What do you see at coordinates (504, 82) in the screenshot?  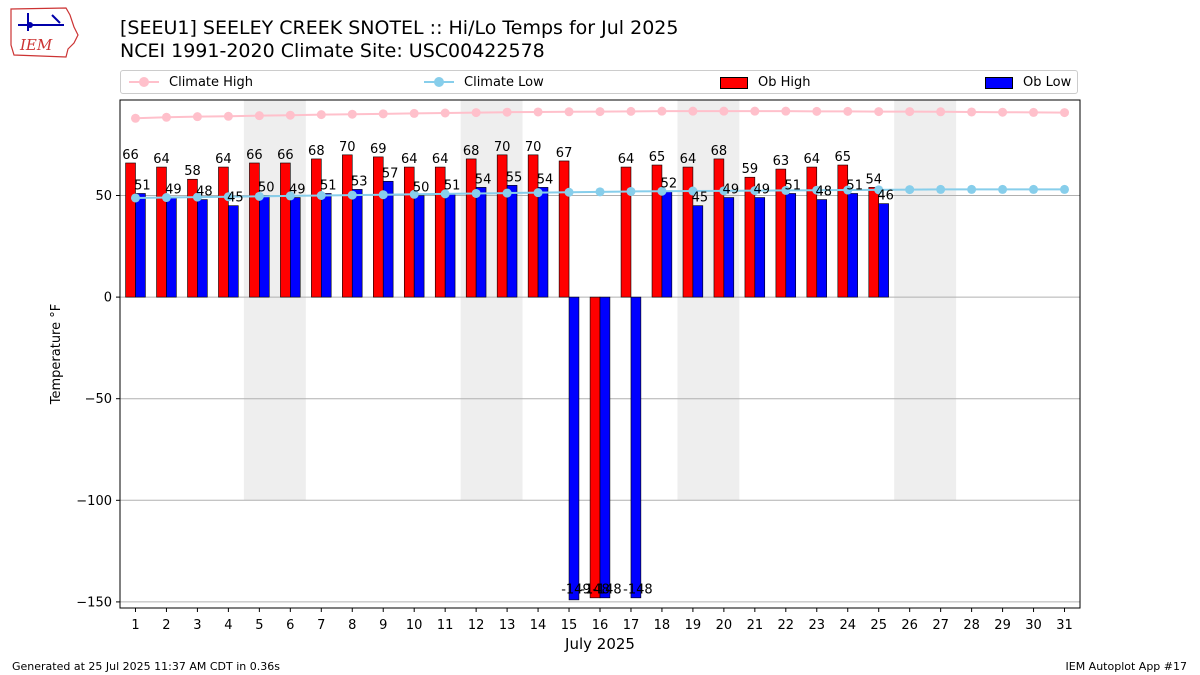 I see `legend-label: Climate Low` at bounding box center [504, 82].